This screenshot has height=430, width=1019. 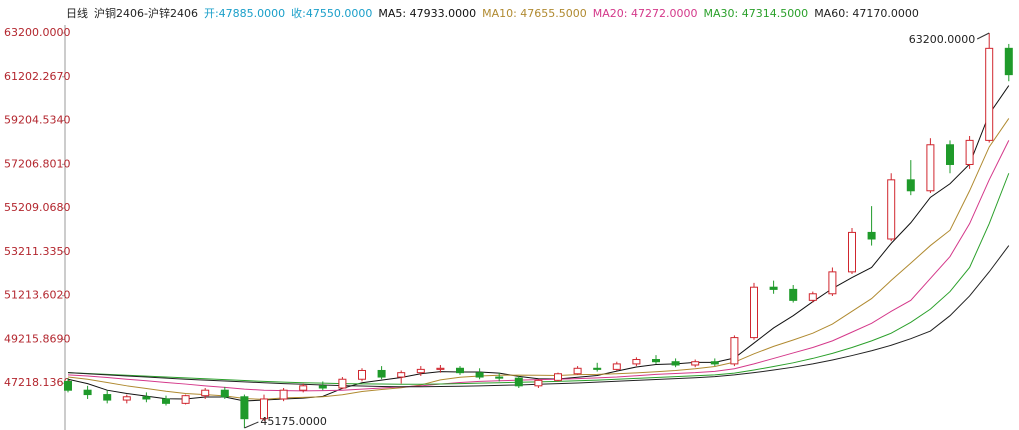 What do you see at coordinates (866, 13) in the screenshot?
I see `header-text: MA60: 47170.0000` at bounding box center [866, 13].